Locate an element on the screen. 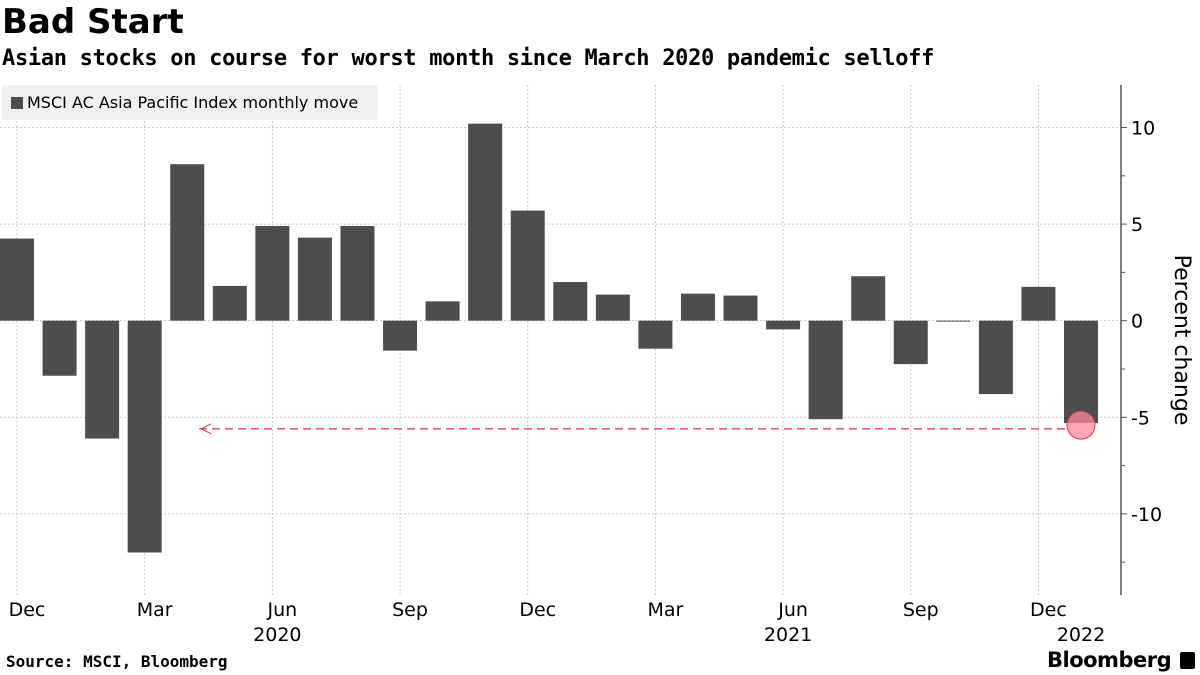 The height and width of the screenshot is (675, 1200). highlight-marker is located at coordinates (1081, 425).